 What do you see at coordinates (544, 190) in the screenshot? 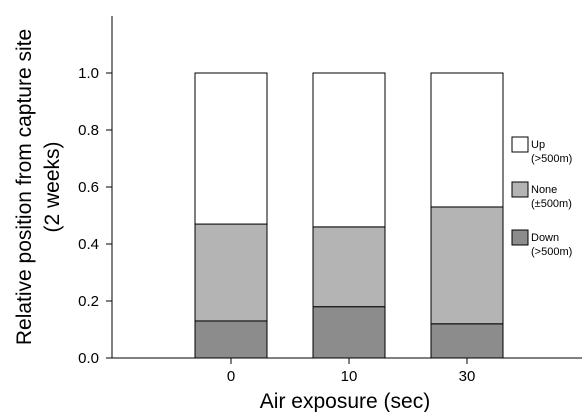
I see `legend-label-none: None` at bounding box center [544, 190].